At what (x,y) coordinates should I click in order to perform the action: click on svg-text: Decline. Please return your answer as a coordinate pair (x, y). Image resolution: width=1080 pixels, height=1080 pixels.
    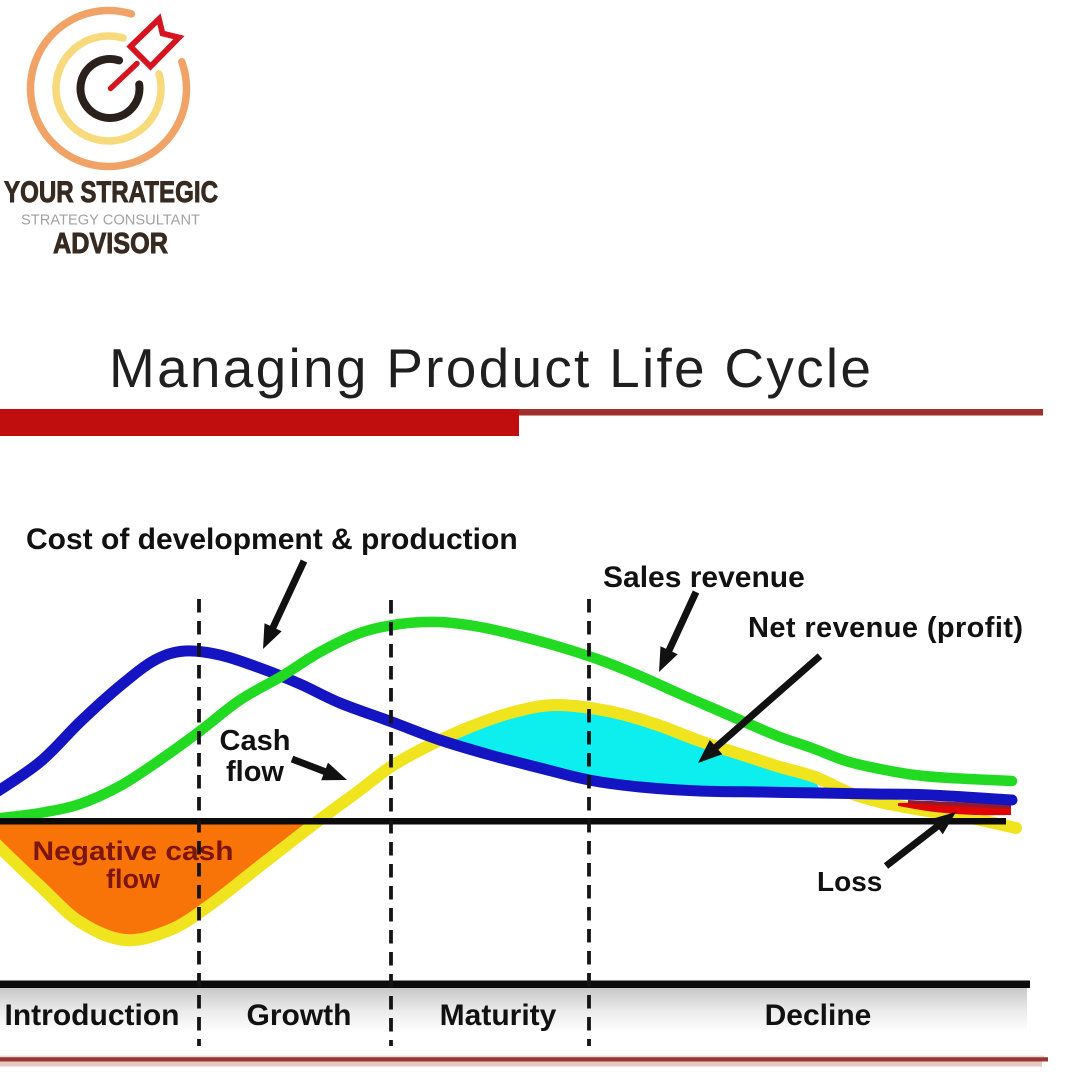
    Looking at the image, I should click on (818, 1015).